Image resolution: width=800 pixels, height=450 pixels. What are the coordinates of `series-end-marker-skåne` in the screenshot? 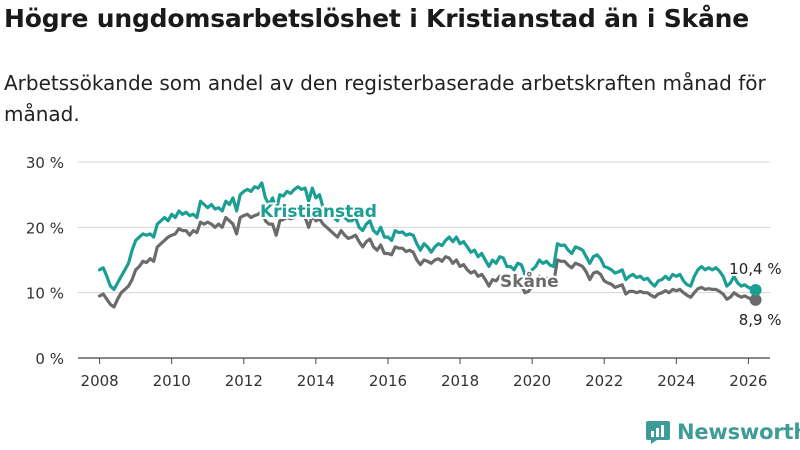 It's located at (755, 299).